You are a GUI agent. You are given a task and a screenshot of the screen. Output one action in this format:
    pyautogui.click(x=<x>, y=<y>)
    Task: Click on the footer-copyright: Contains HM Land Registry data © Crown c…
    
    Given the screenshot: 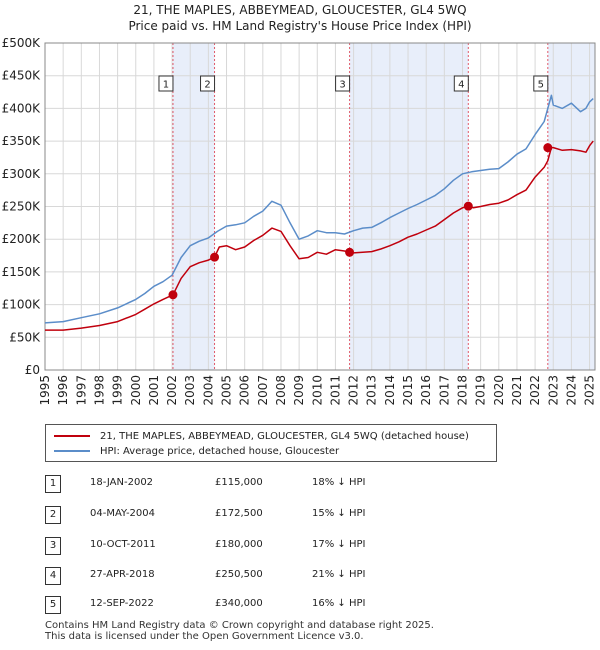 What is the action you would take?
    pyautogui.click(x=239, y=625)
    